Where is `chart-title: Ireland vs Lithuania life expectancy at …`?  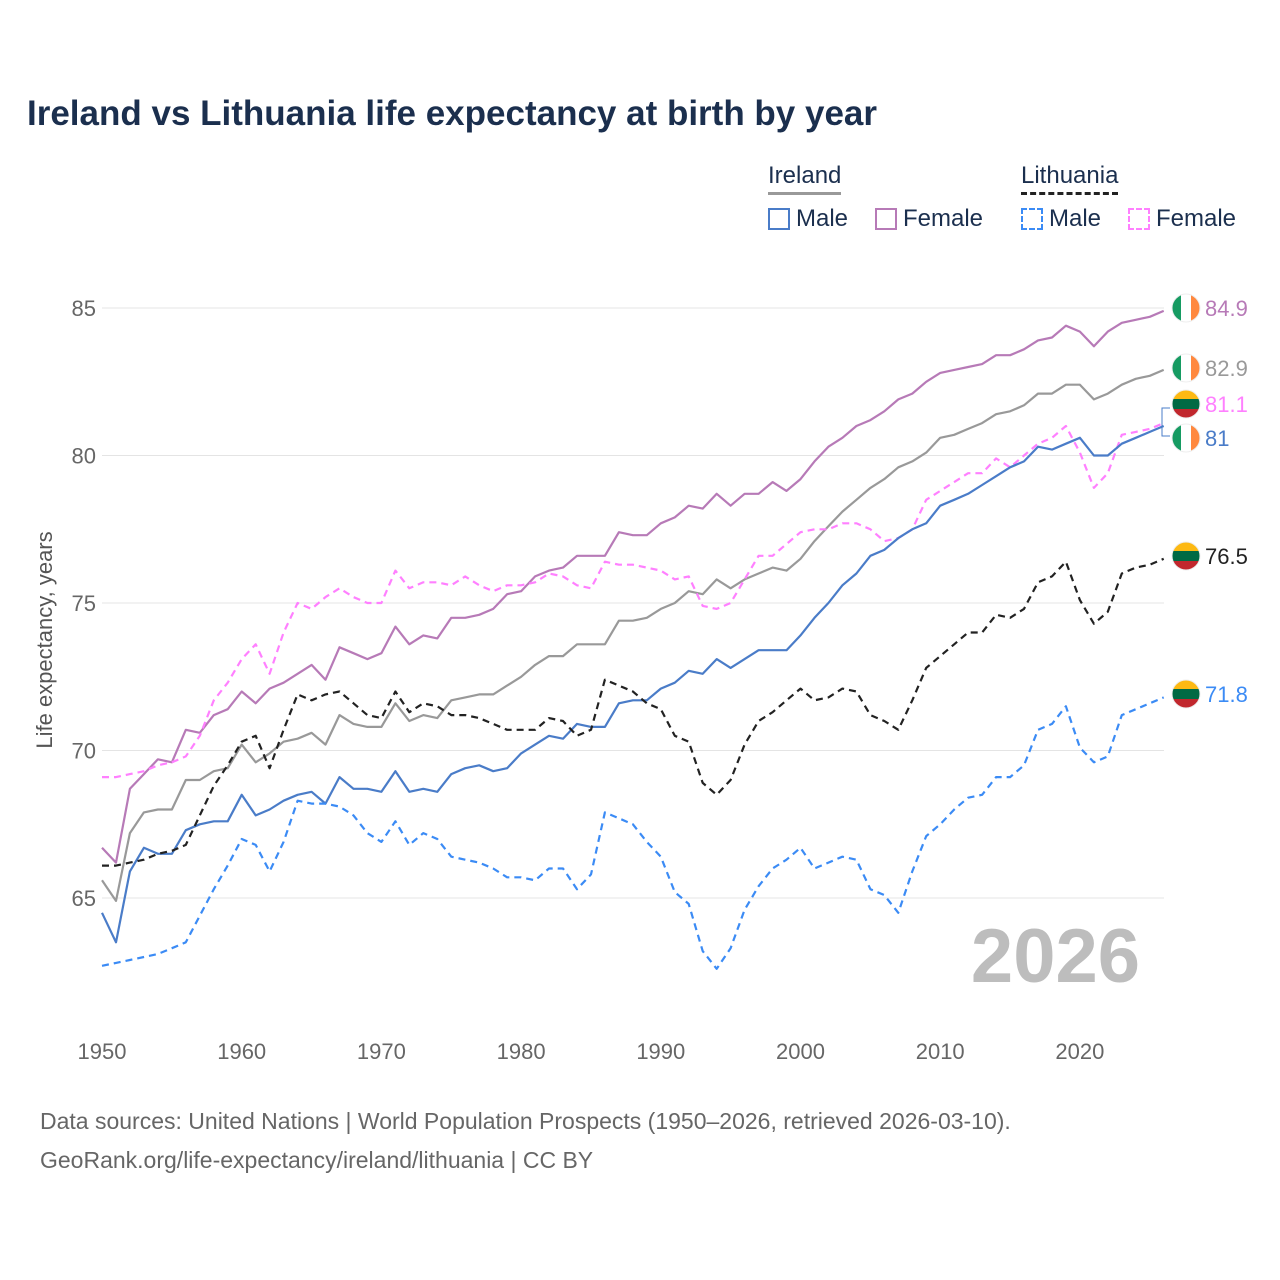 chart-title: Ireland vs Lithuania life expectancy at … is located at coordinates (452, 113).